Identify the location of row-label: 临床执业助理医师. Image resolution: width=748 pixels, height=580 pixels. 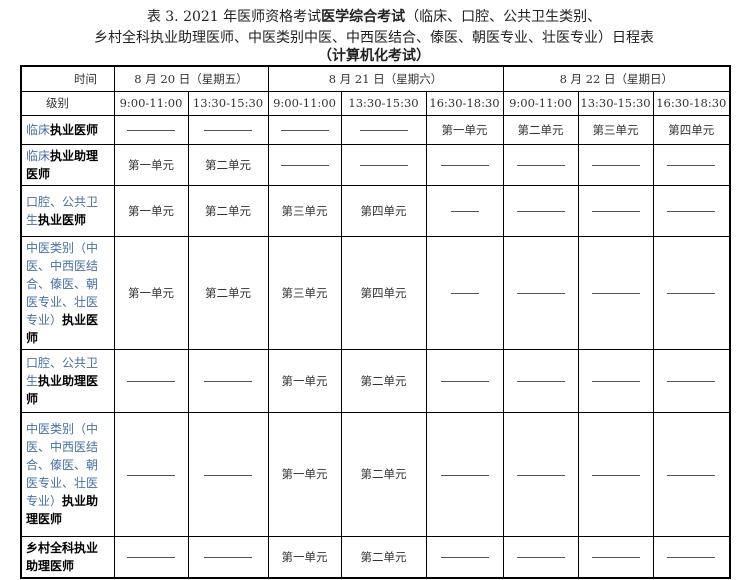
(67, 164).